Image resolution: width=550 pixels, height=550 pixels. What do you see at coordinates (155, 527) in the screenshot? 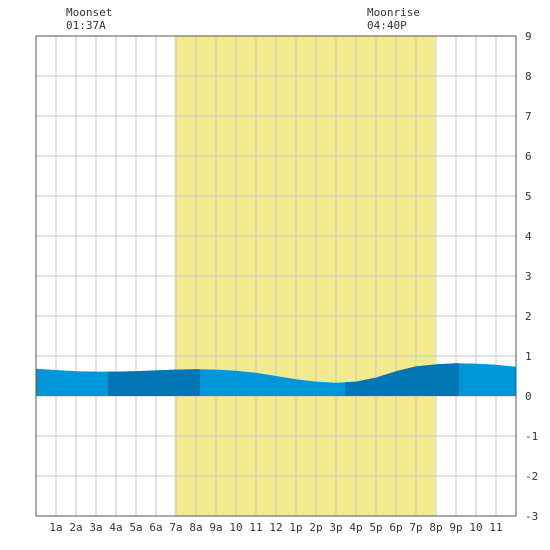
I see `x-tick-label: 6a` at bounding box center [155, 527].